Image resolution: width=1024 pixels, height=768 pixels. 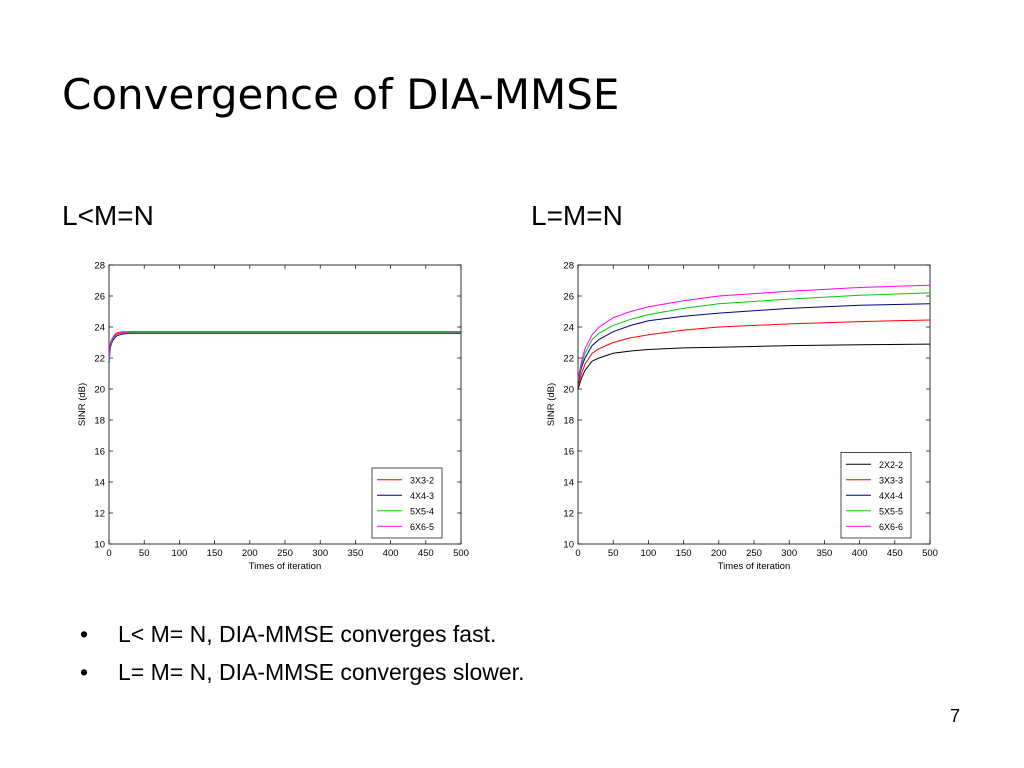 What do you see at coordinates (321, 672) in the screenshot?
I see `bullet-text: L= M= N, DIA-MMSE converges slower.` at bounding box center [321, 672].